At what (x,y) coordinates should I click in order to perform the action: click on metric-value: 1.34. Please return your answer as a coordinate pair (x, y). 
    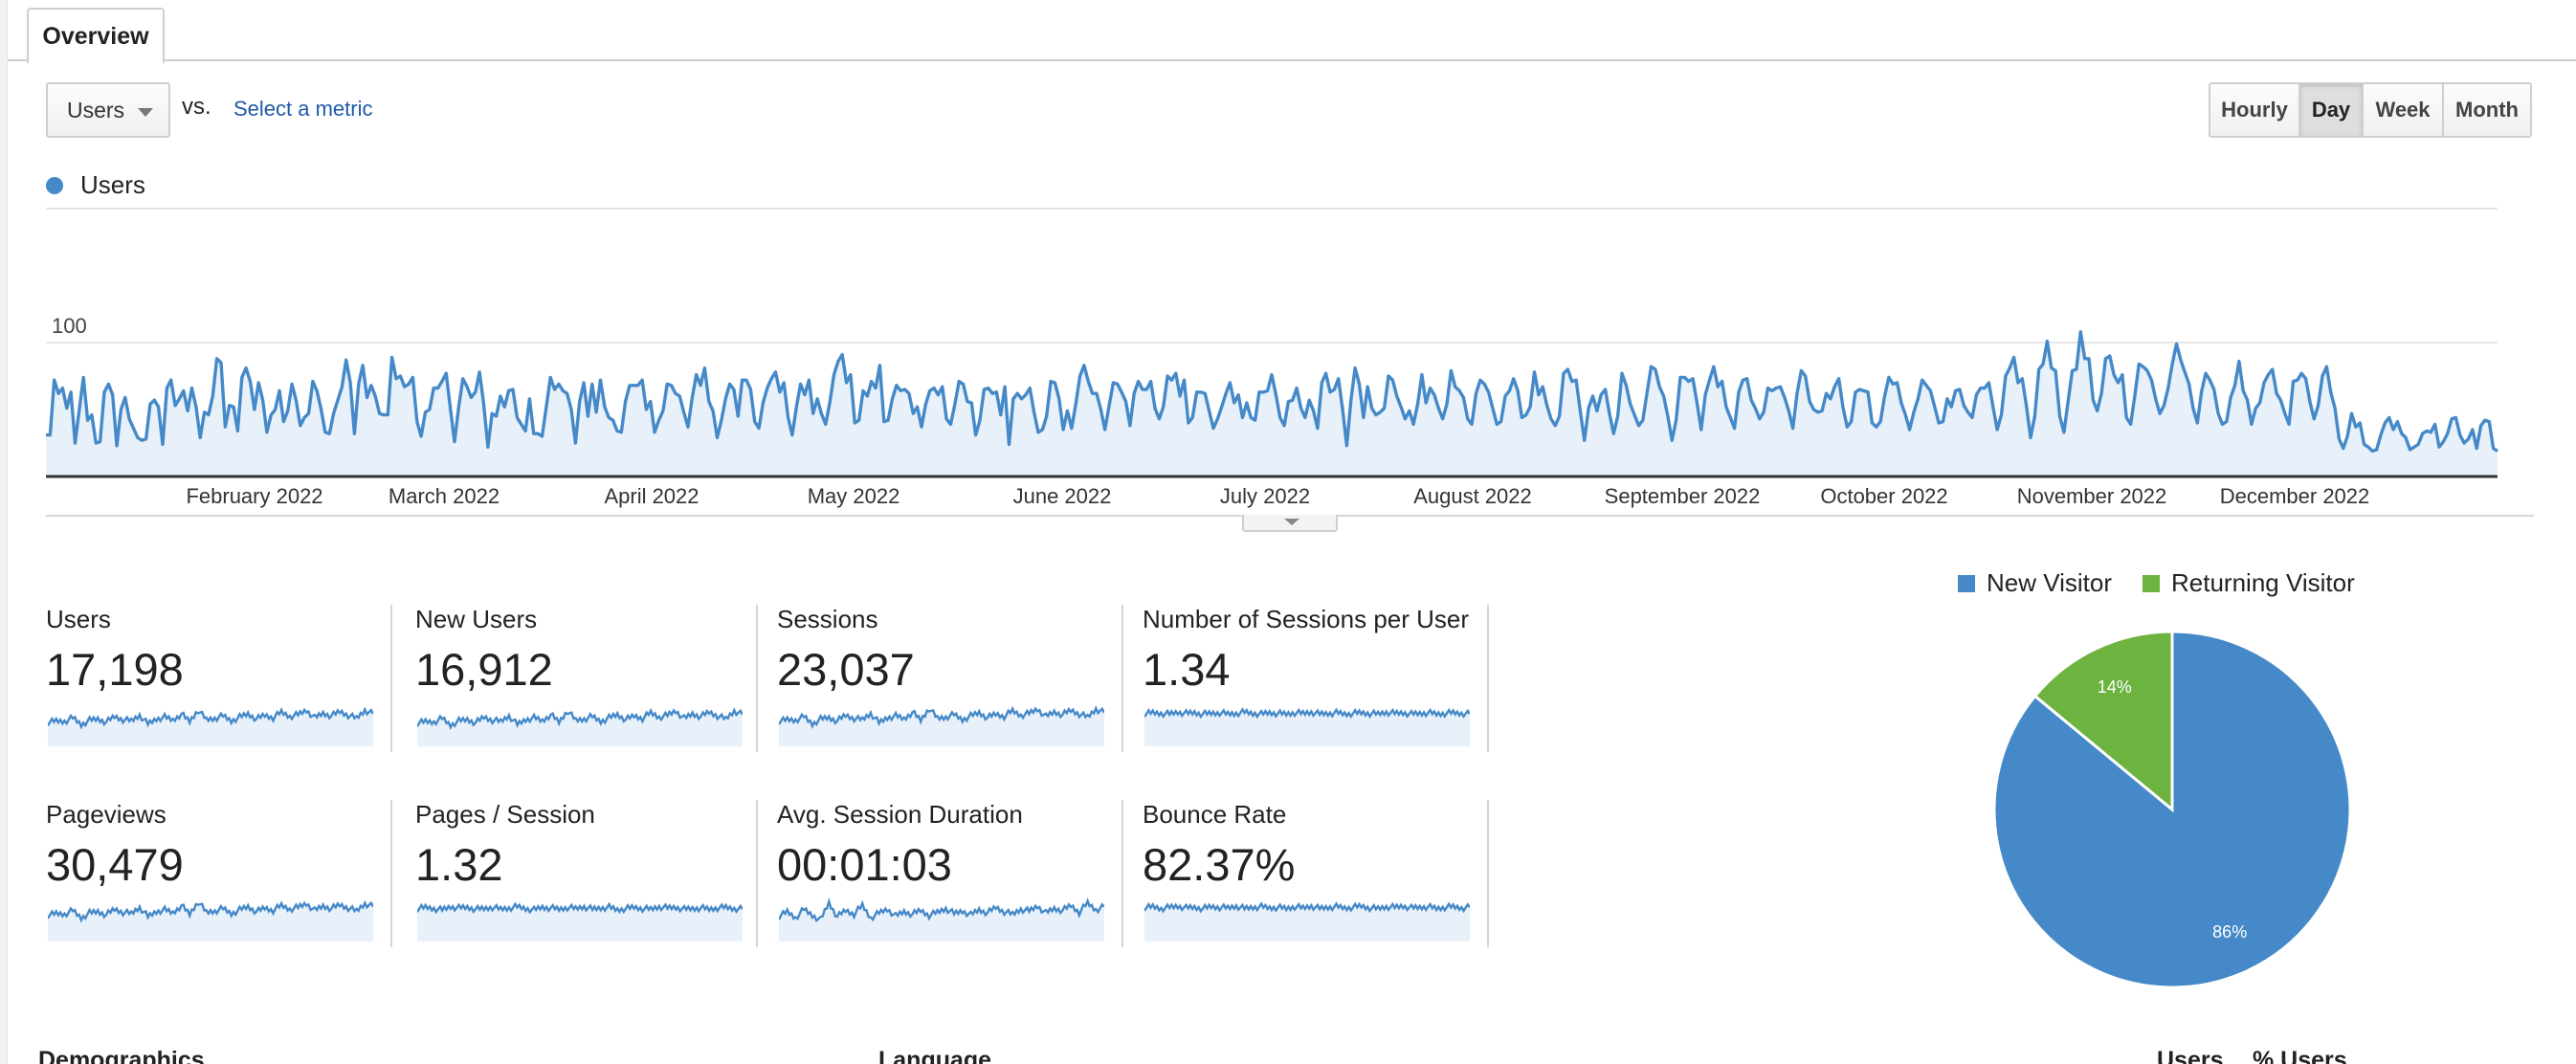
    Looking at the image, I should click on (1187, 670).